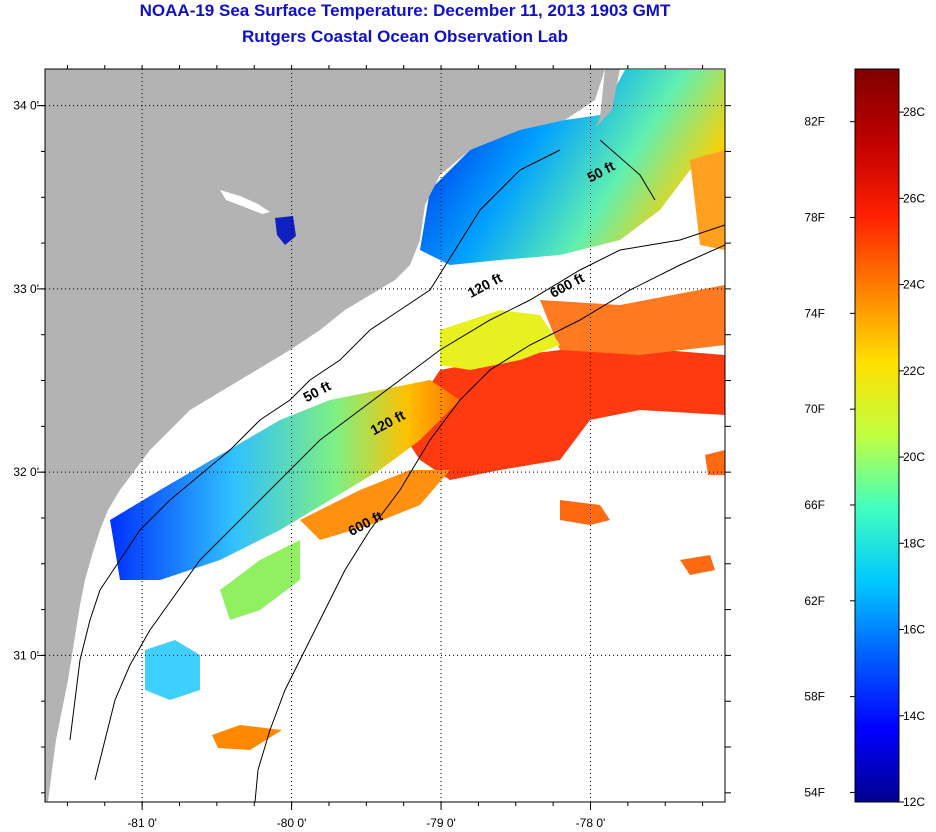  Describe the element at coordinates (572, 167) in the screenshot. I see `sst-north-cold` at that location.